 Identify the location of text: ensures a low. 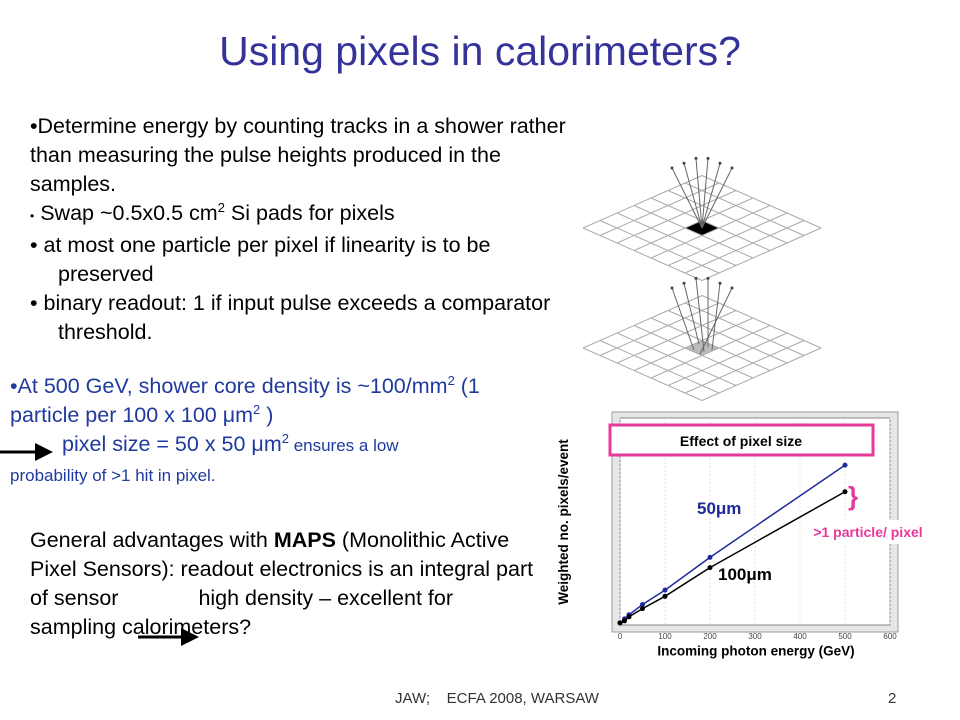
(343, 445).